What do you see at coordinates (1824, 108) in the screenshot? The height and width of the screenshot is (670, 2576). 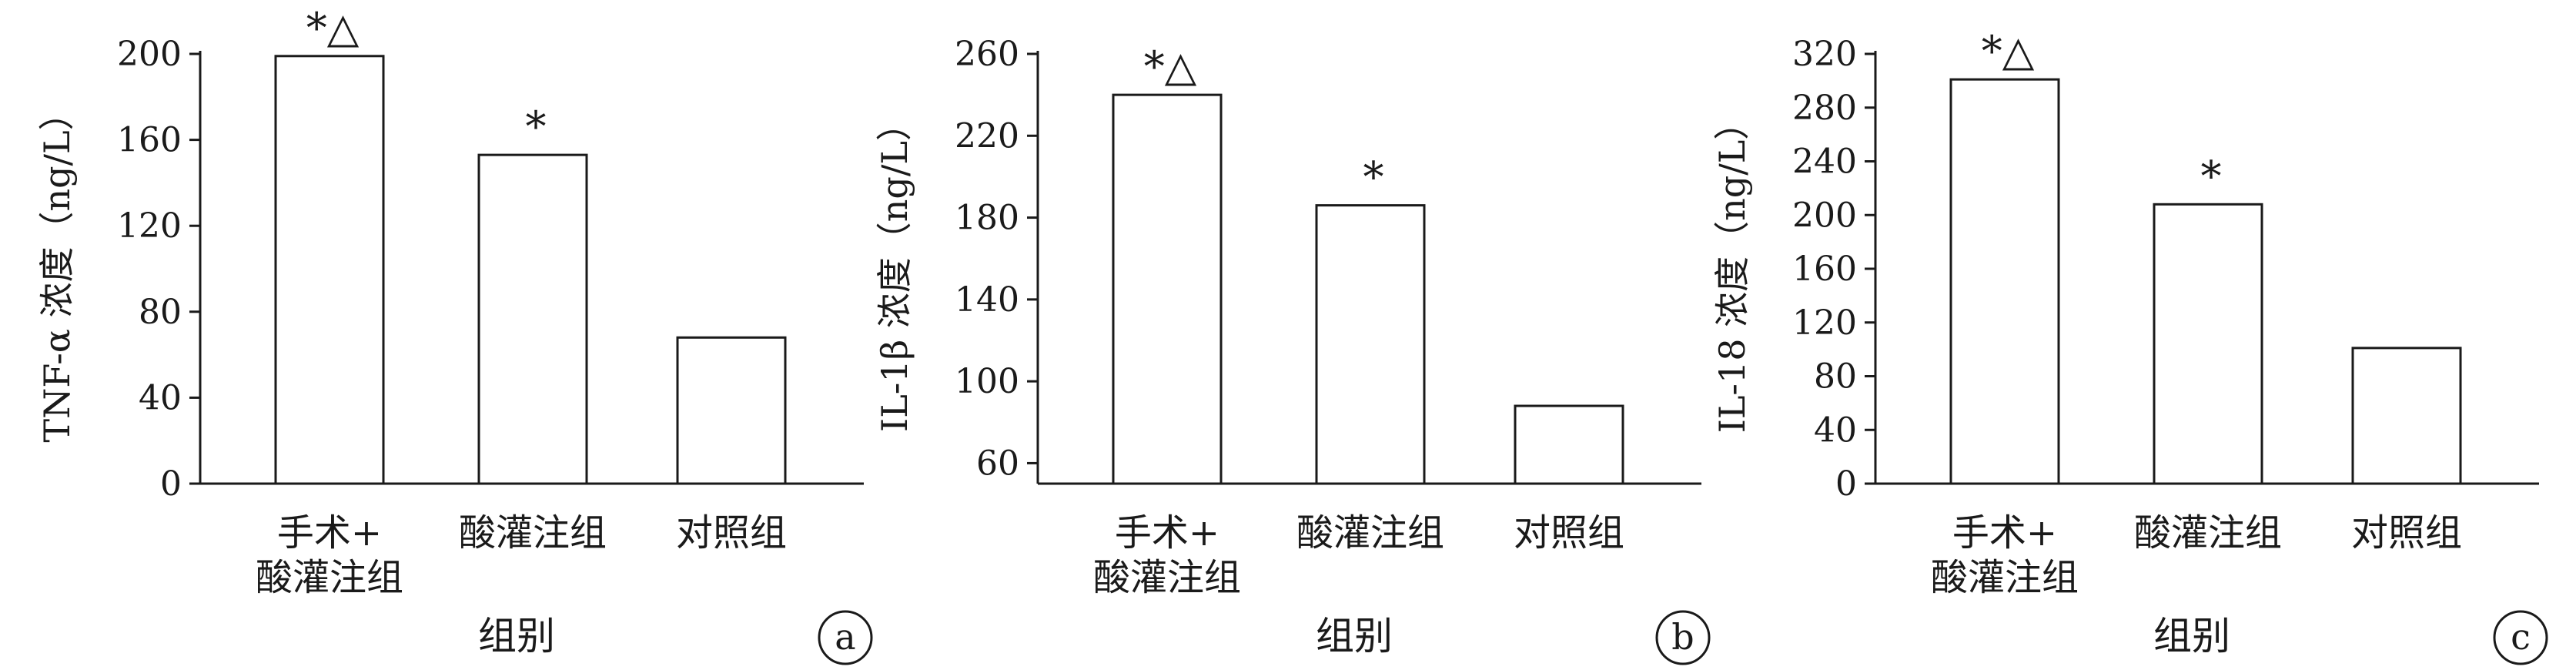 I see `y-tick-label: 280` at bounding box center [1824, 108].